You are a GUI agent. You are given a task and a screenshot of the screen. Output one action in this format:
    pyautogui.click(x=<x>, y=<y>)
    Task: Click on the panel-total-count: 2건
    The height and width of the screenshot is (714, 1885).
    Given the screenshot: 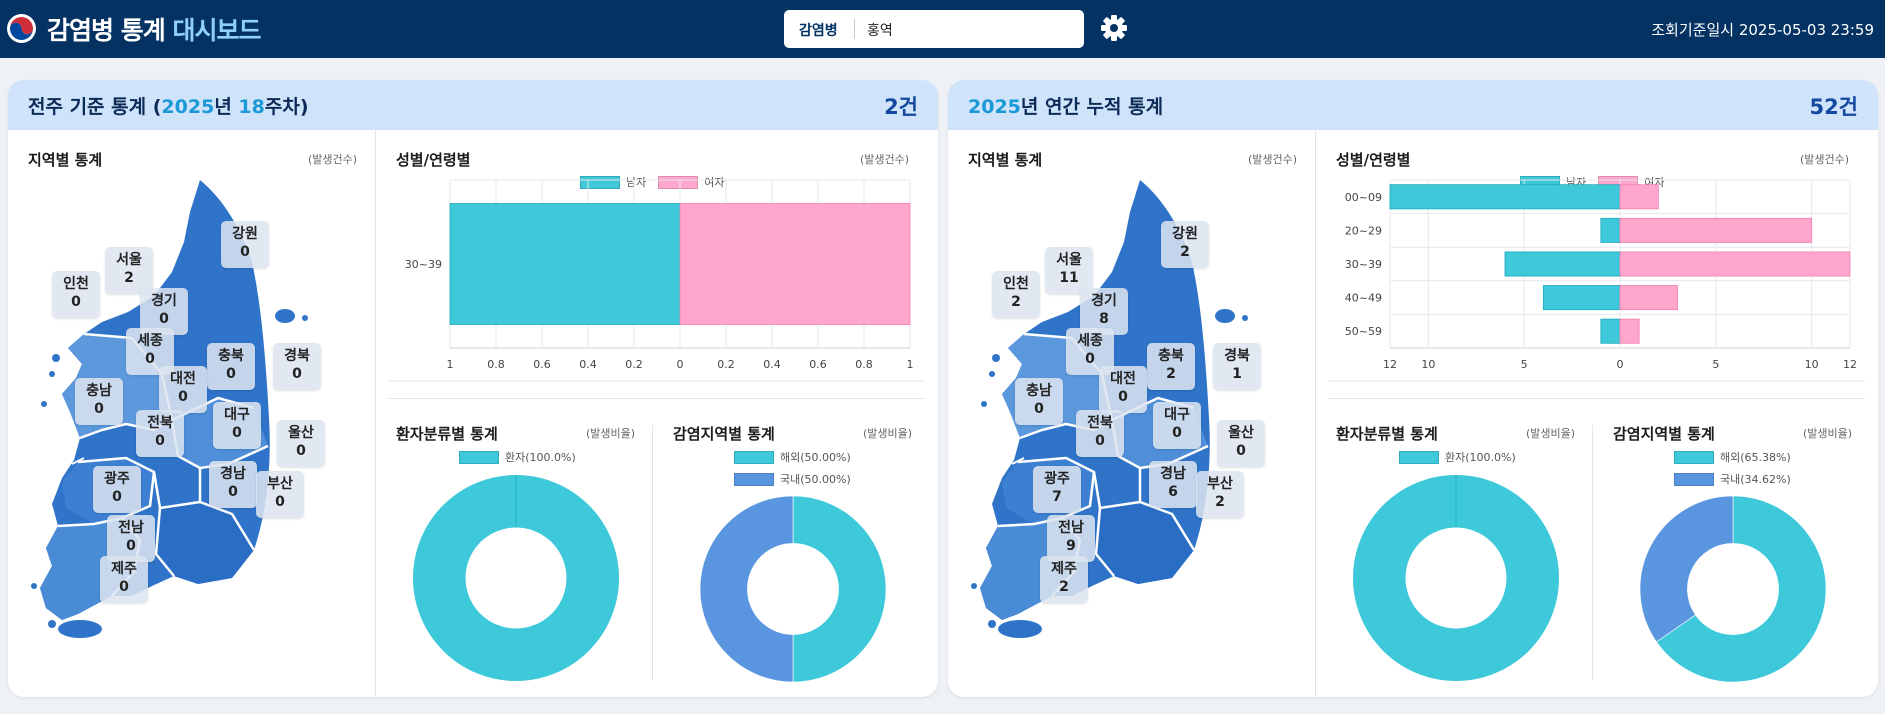 What is the action you would take?
    pyautogui.click(x=901, y=107)
    